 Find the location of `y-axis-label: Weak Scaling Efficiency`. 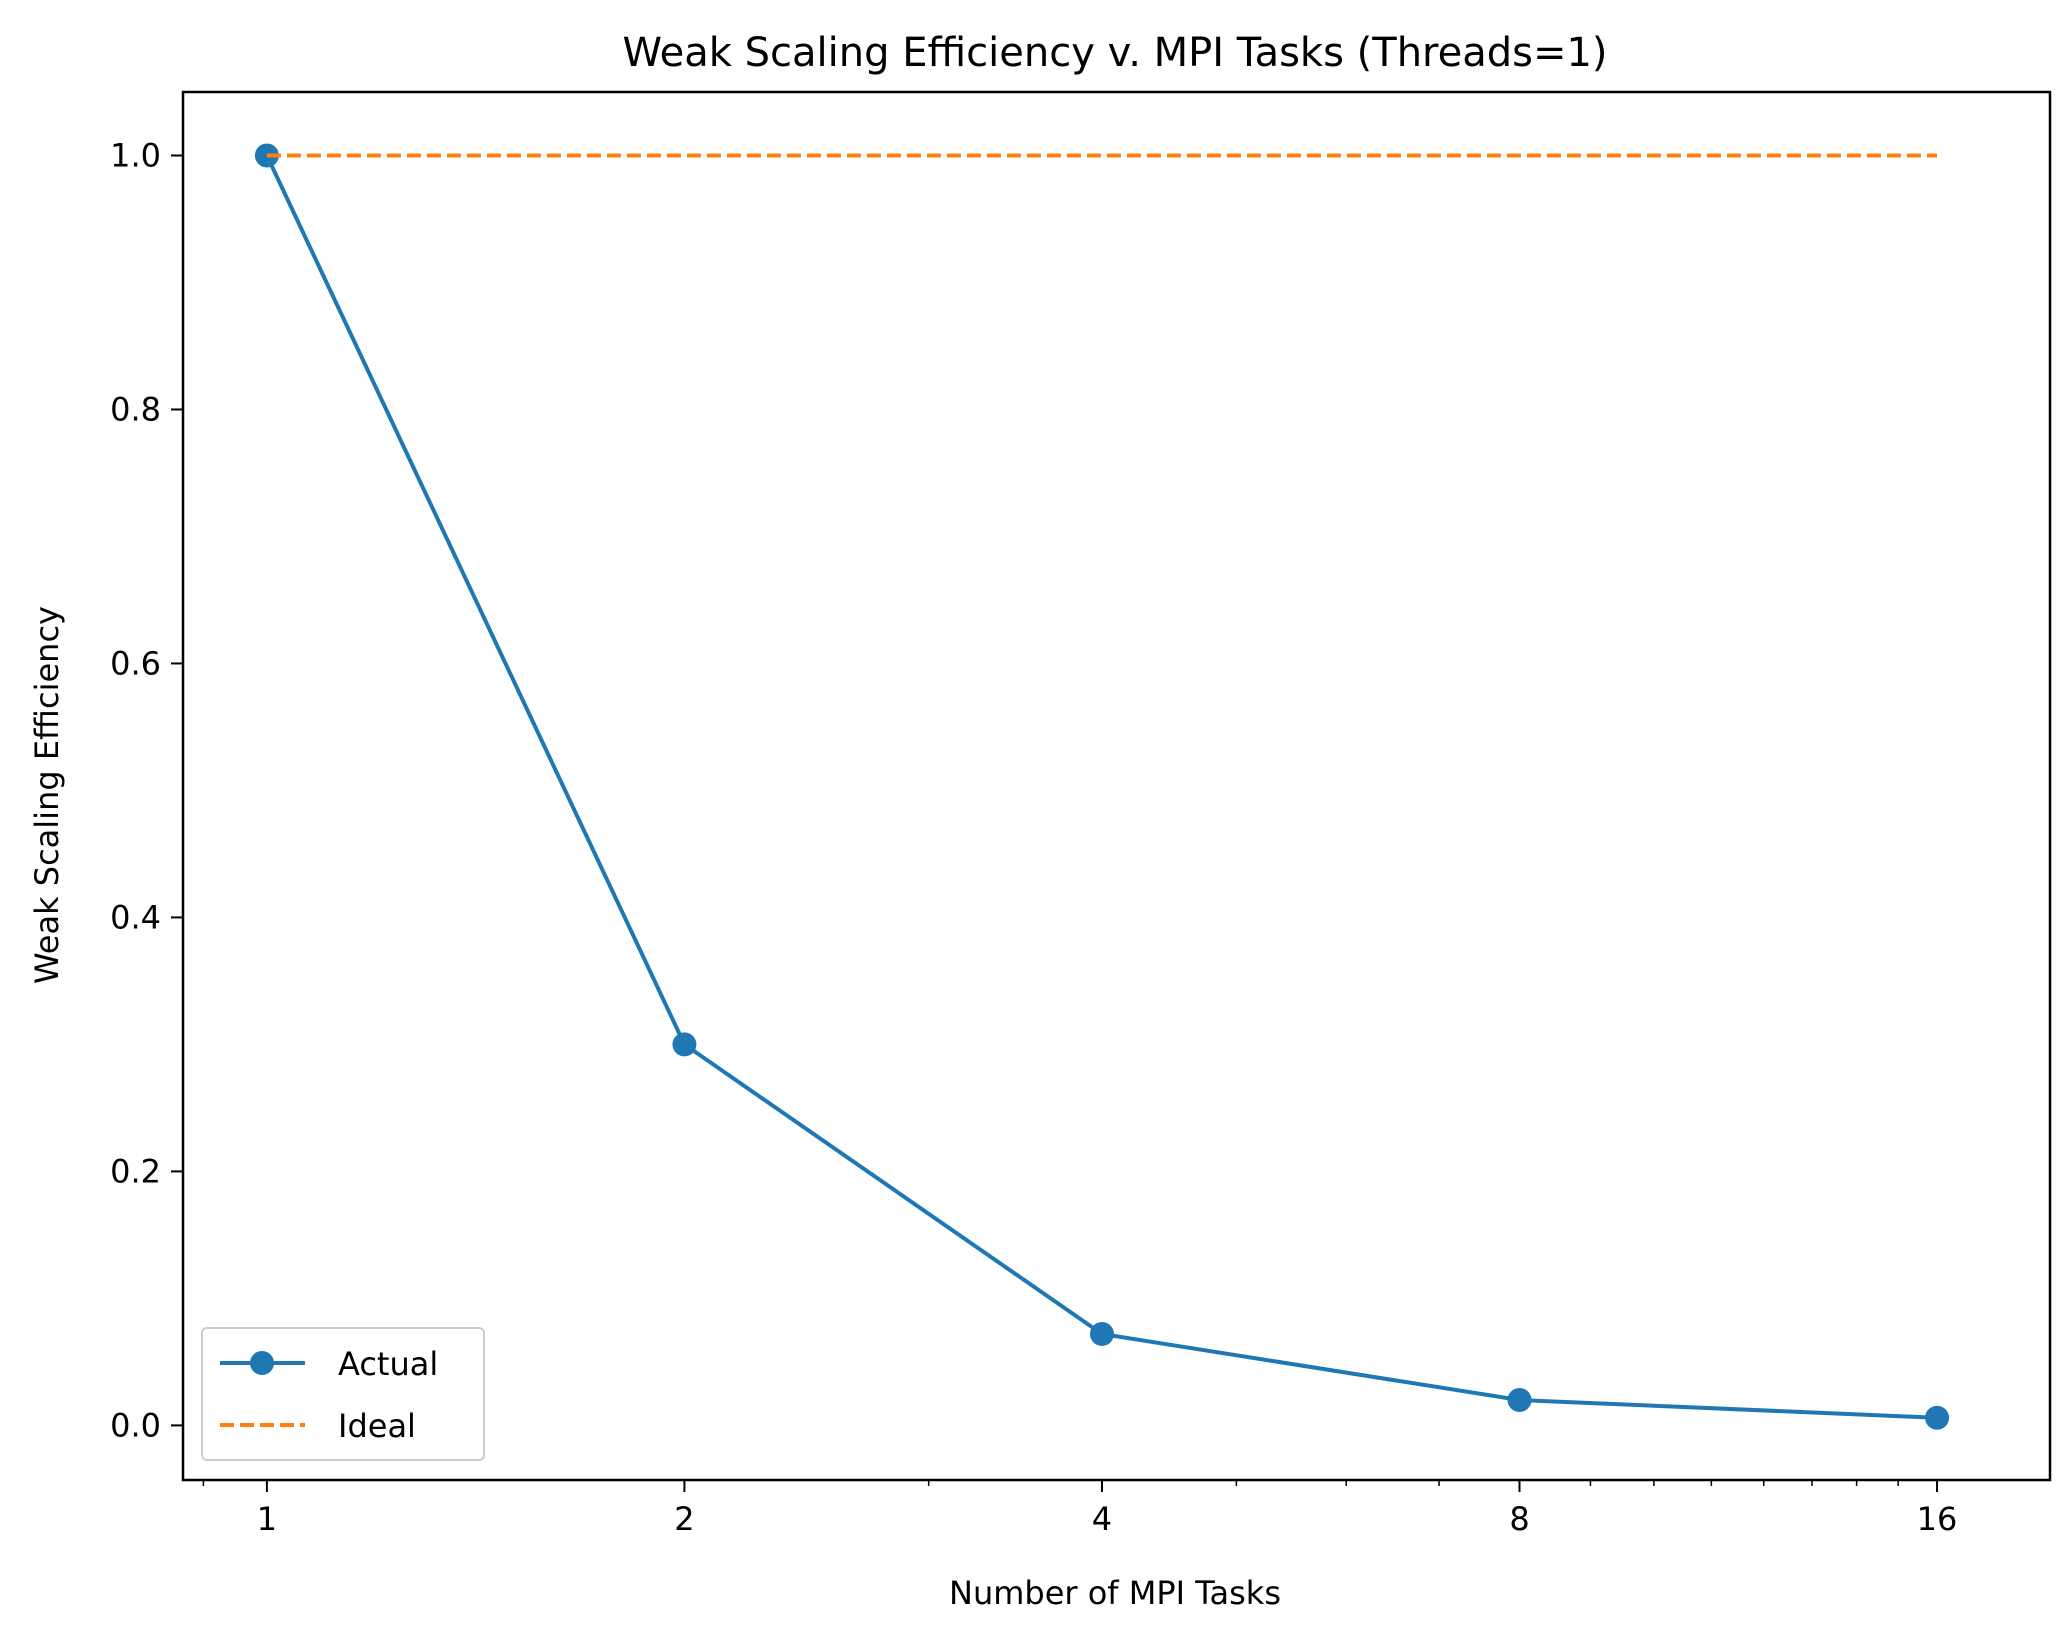

y-axis-label: Weak Scaling Efficiency is located at coordinates (47, 795).